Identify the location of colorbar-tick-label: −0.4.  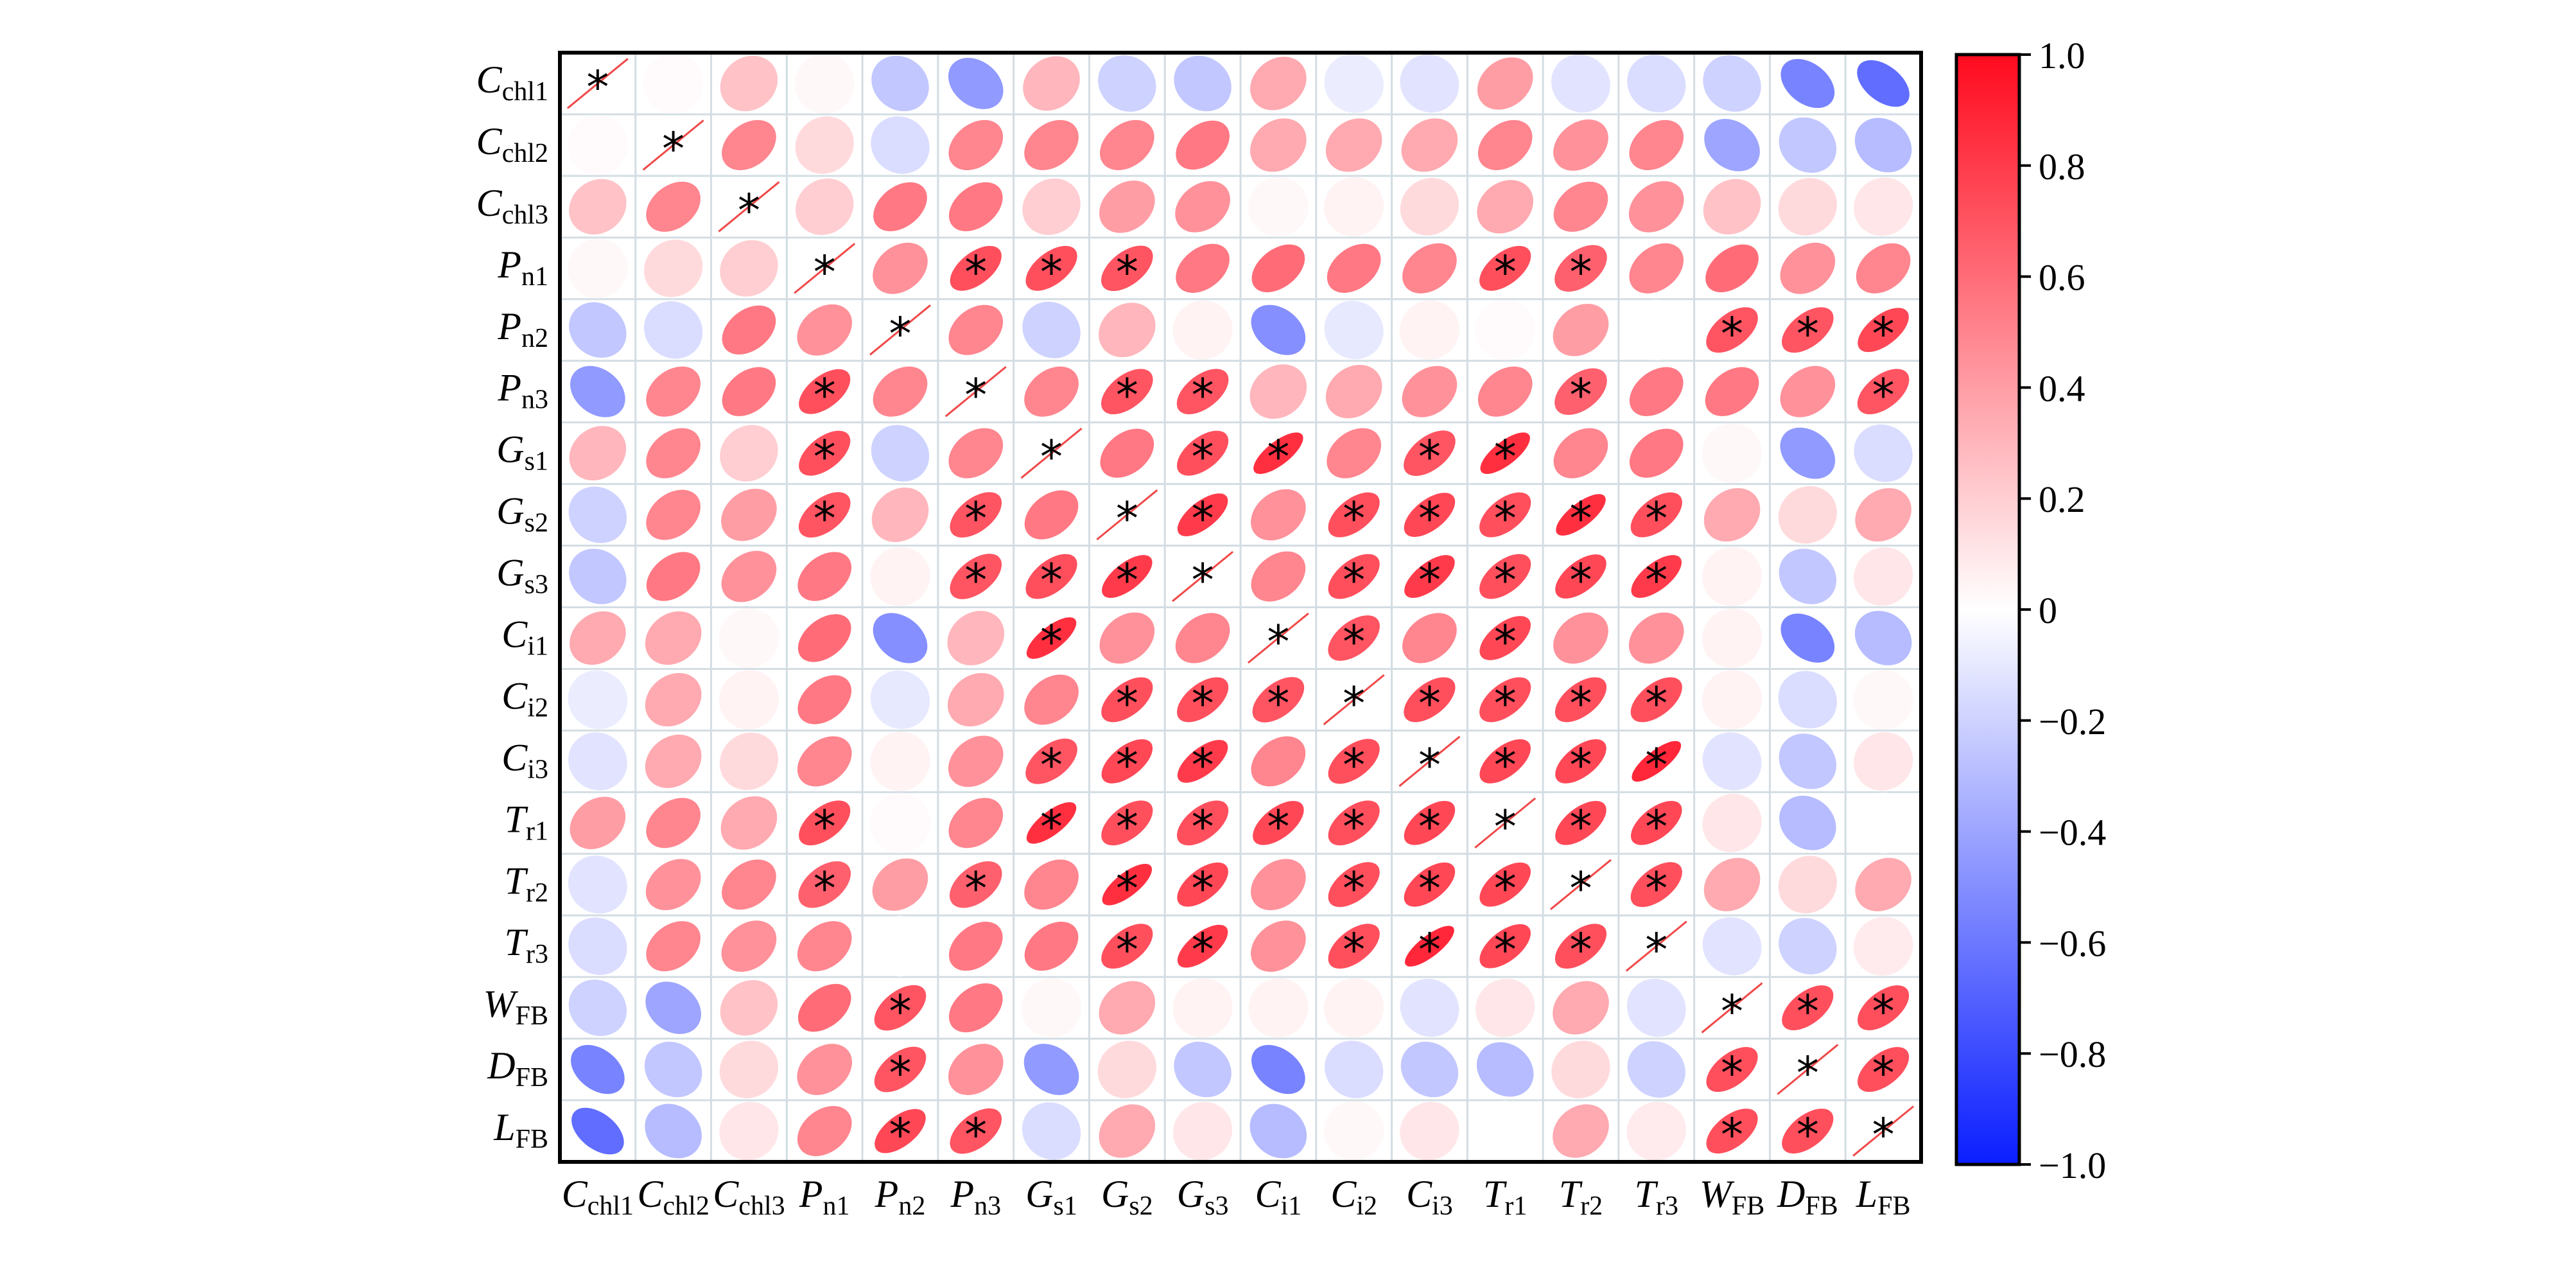
(2072, 833).